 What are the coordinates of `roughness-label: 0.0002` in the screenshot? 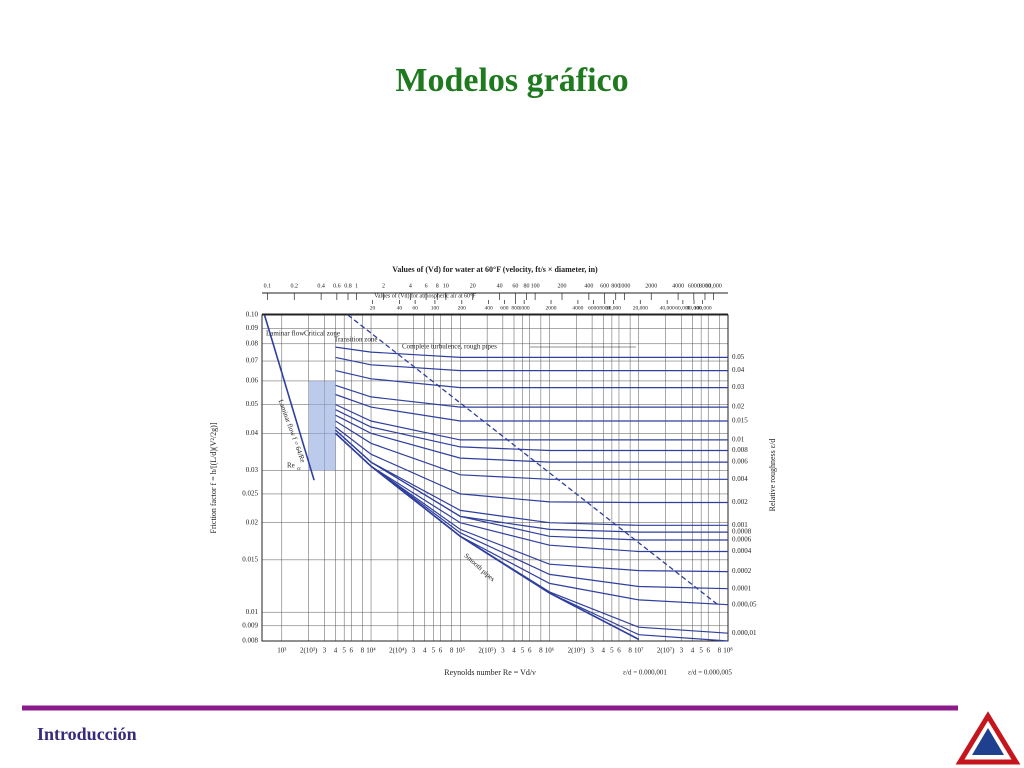 It's located at (742, 571).